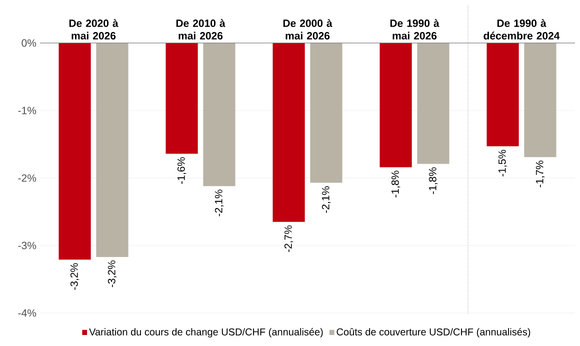 This screenshot has width=580, height=346. Describe the element at coordinates (27, 110) in the screenshot. I see `y-tick-label: -1%` at that location.